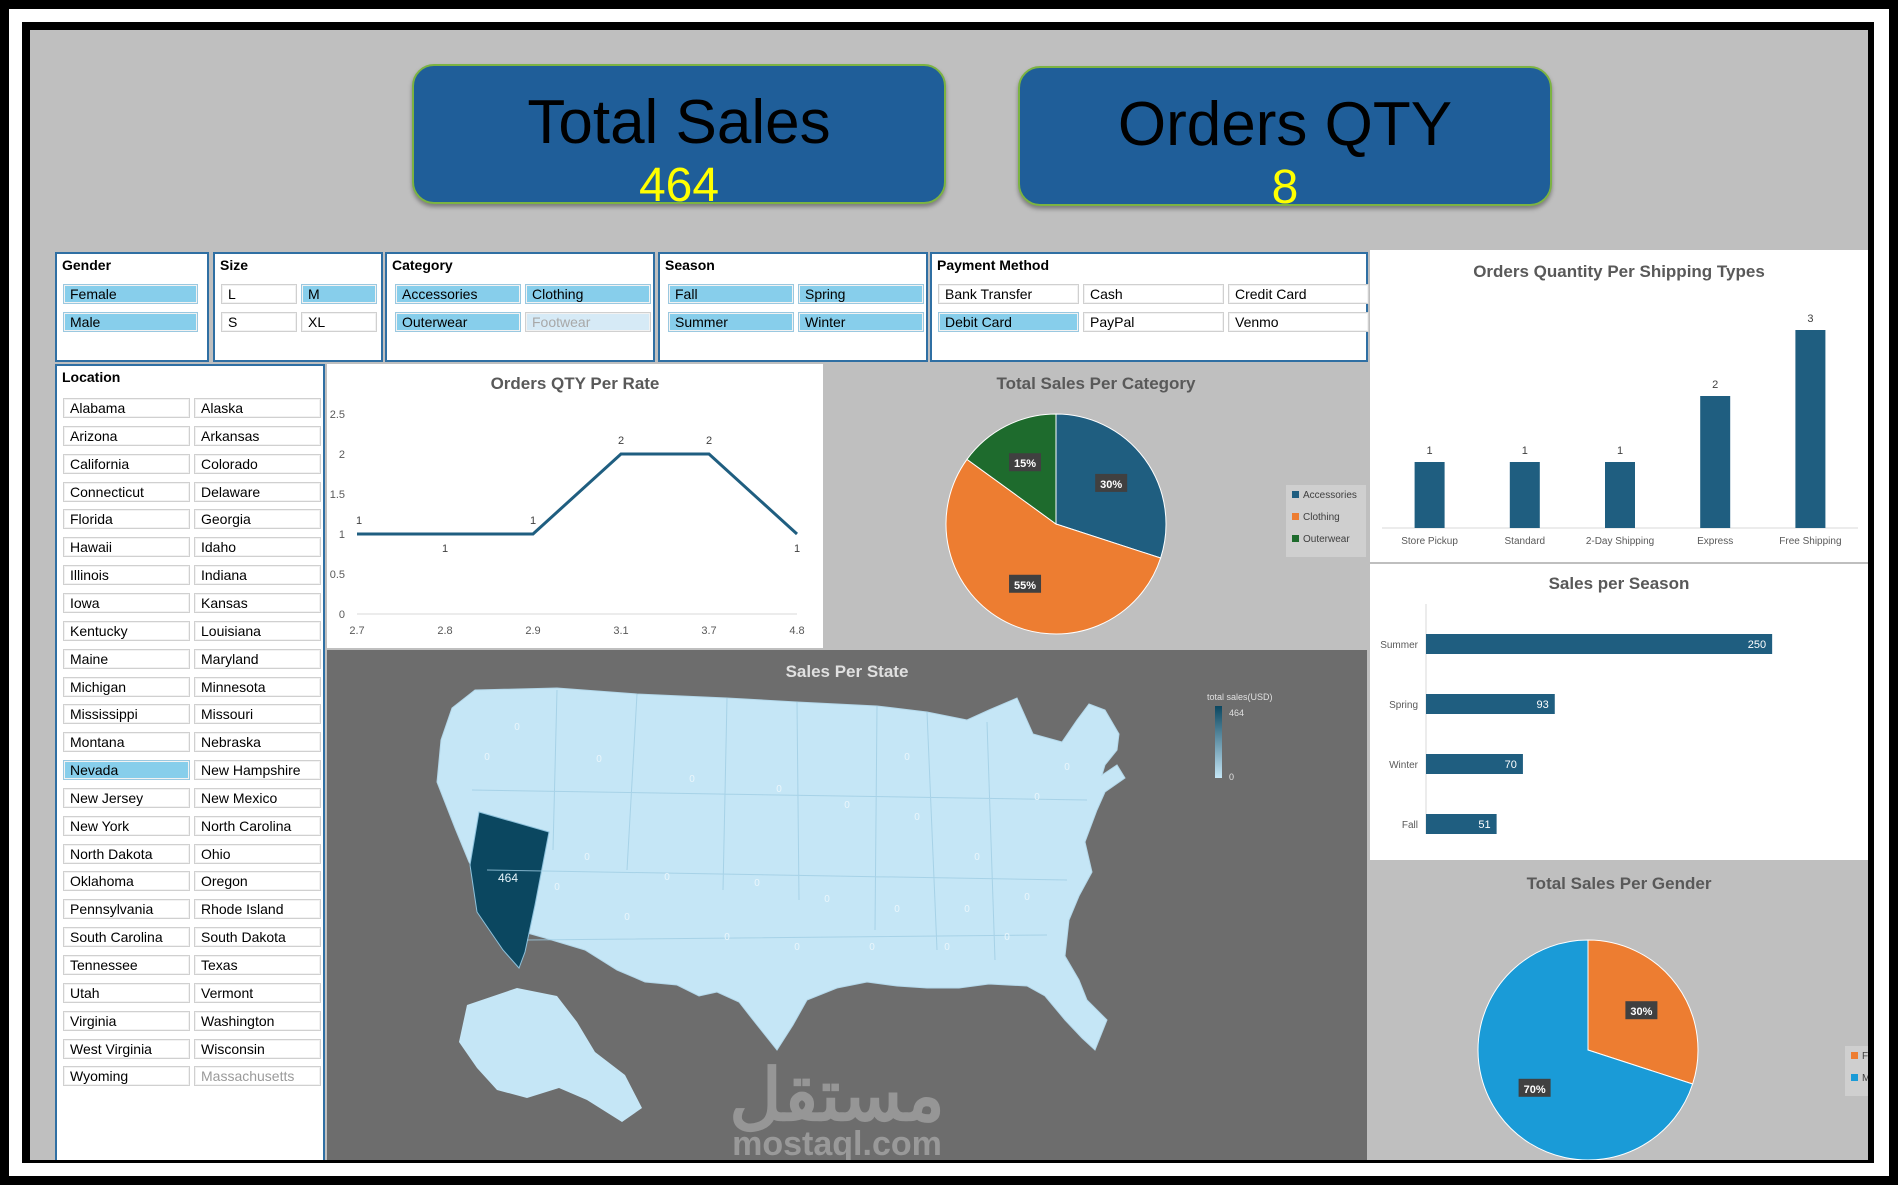  Describe the element at coordinates (342, 535) in the screenshot. I see `y-tick-label: 1` at that location.